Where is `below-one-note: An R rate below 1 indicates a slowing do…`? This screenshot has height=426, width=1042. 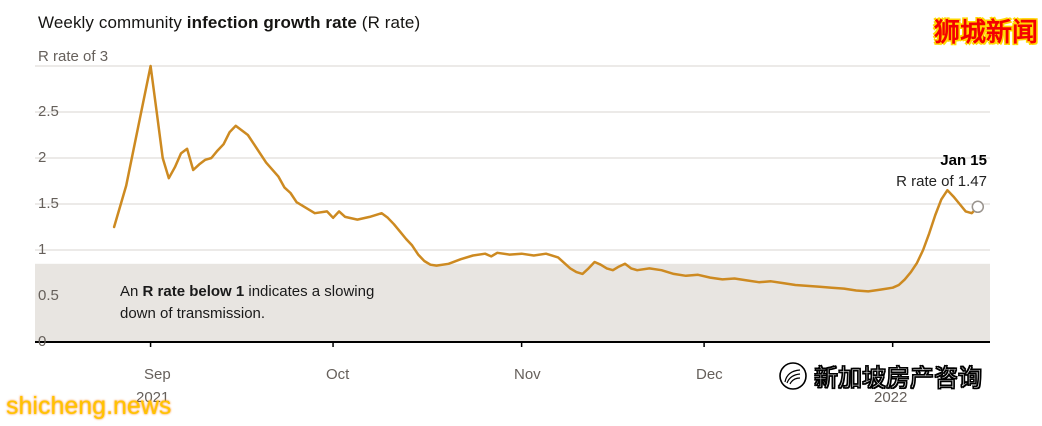 below-one-note: An R rate below 1 indicates a slowing do… is located at coordinates (290, 303).